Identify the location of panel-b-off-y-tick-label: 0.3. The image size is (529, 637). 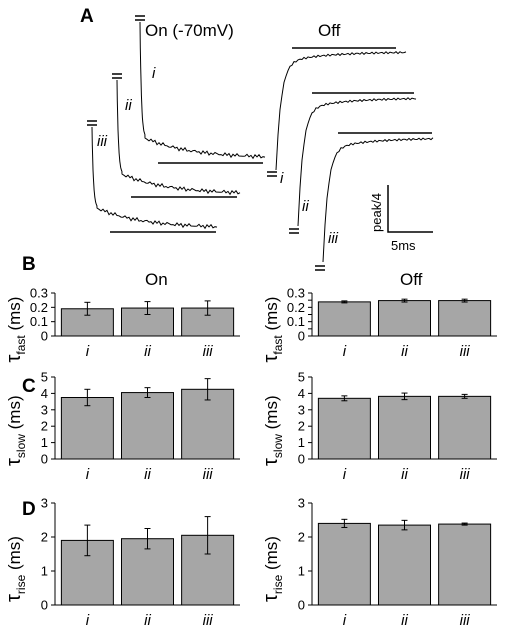
(296, 293).